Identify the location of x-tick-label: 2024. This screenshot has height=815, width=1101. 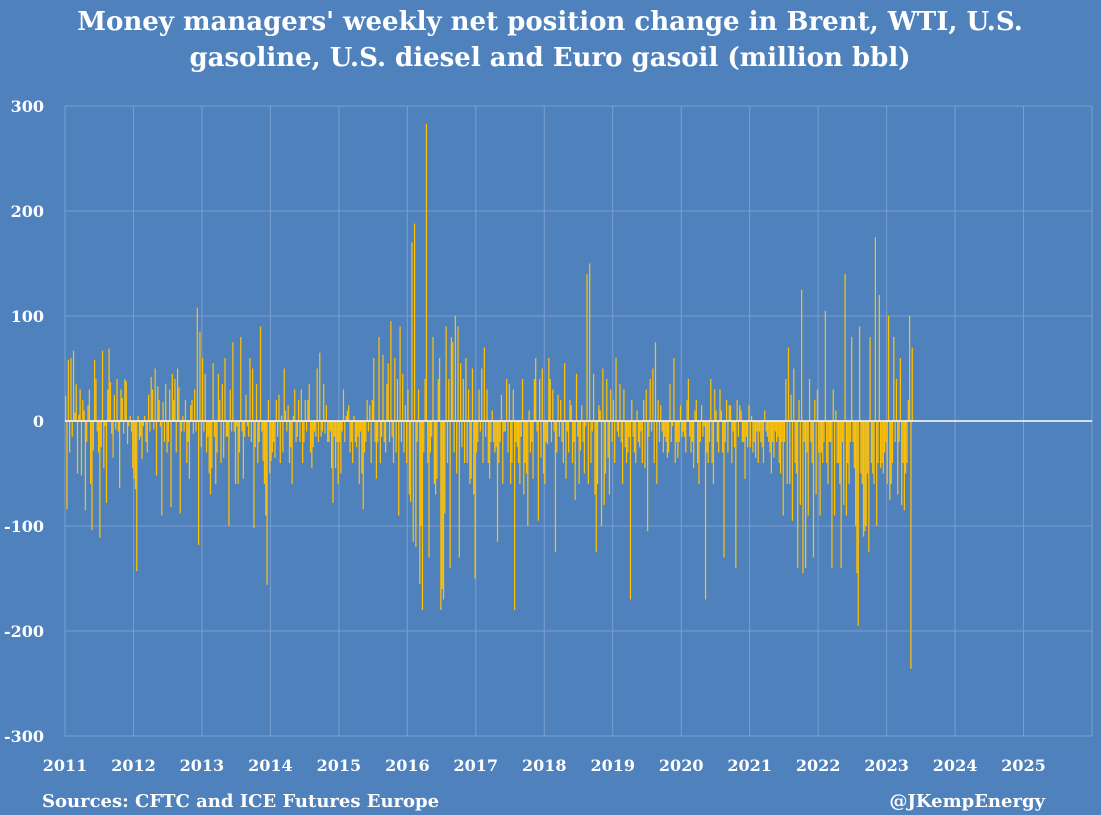
(955, 765).